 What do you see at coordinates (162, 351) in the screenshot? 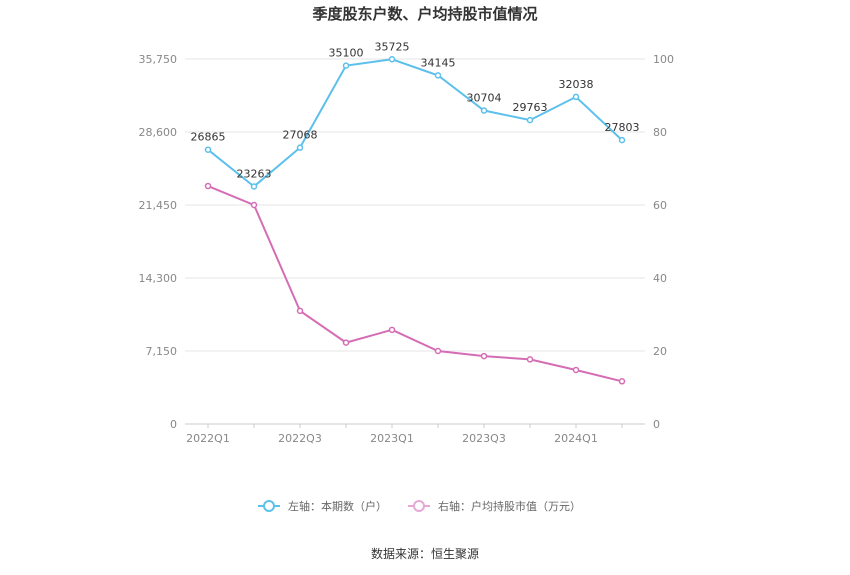
I see `left-tick-label: 7,150` at bounding box center [162, 351].